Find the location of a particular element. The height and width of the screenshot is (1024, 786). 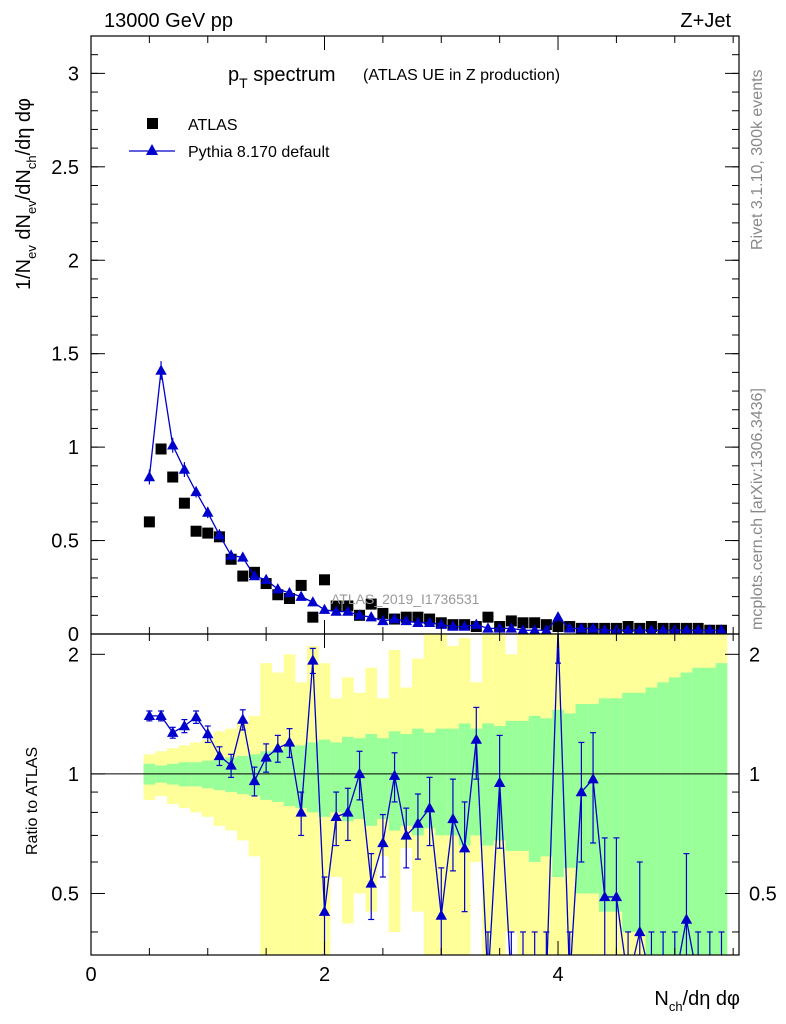

ratio-y-tick-label: 0.5 is located at coordinates (65, 894).